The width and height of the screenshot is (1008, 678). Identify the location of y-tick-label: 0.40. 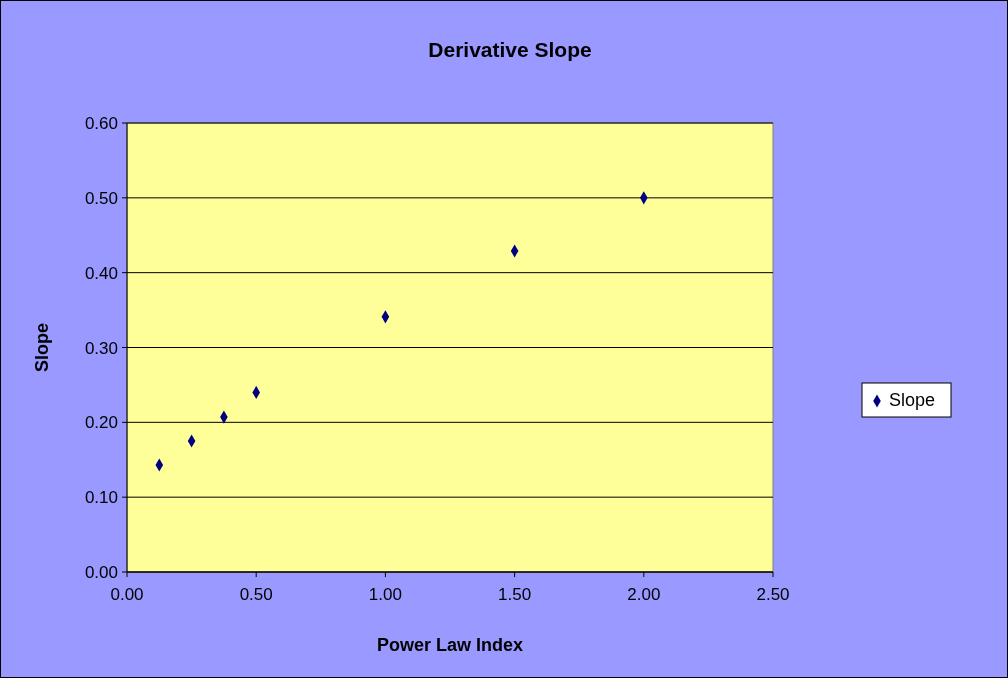
(101, 273).